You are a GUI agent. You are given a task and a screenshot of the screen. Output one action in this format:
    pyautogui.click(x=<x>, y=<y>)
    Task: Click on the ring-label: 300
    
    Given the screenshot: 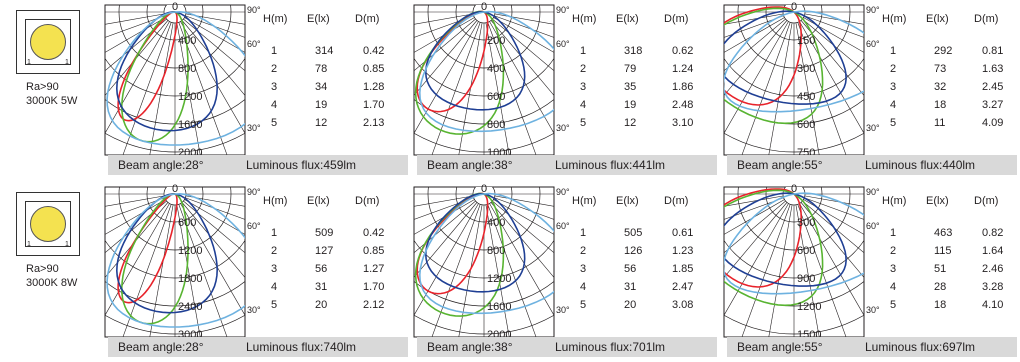 What is the action you would take?
    pyautogui.click(x=806, y=223)
    